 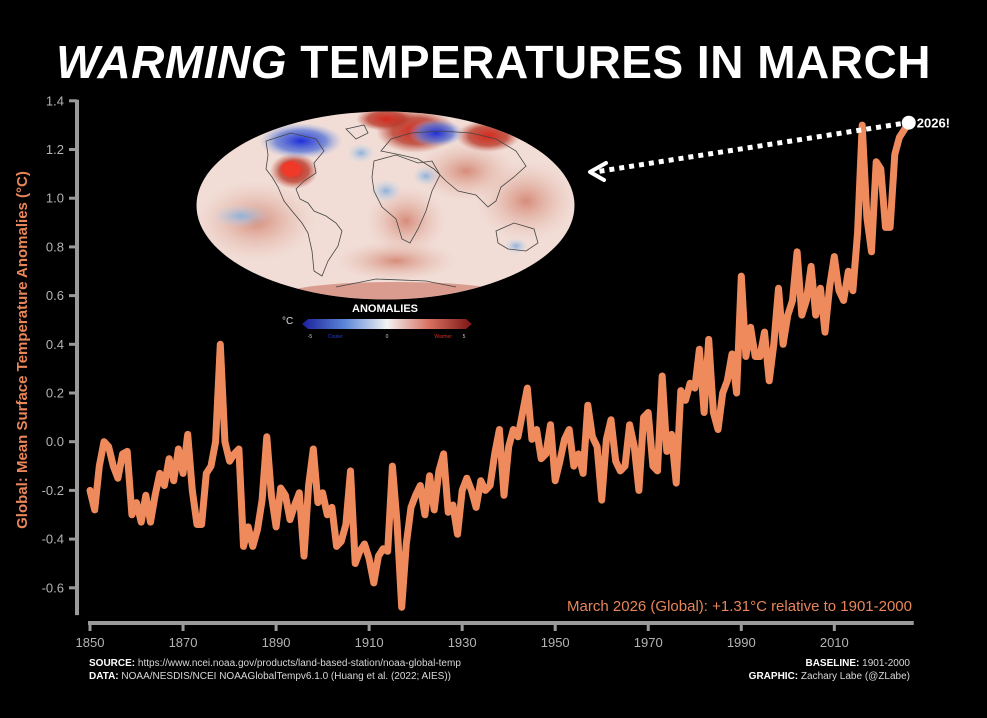 What do you see at coordinates (53, 587) in the screenshot?
I see `y-tick-label: -0.6` at bounding box center [53, 587].